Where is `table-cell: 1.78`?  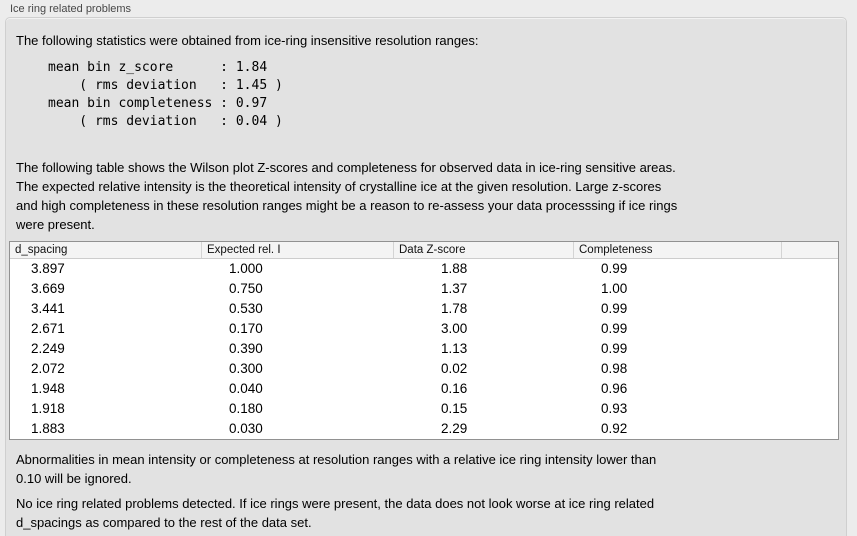
table-cell: 1.78 is located at coordinates (454, 308).